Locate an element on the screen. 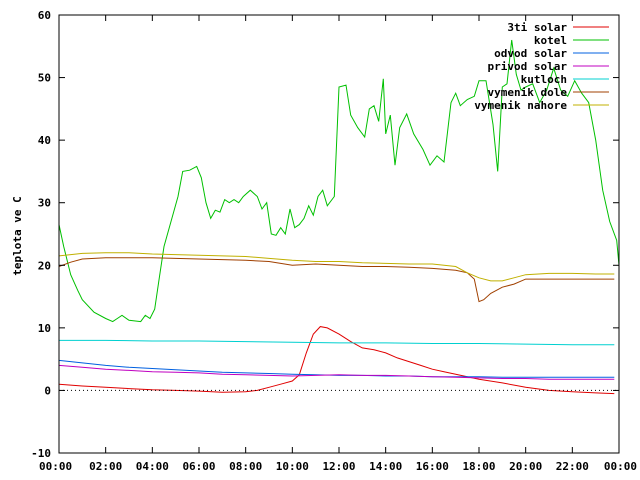 The height and width of the screenshot is (480, 640). legend-label-0: 3ti solar is located at coordinates (537, 27).